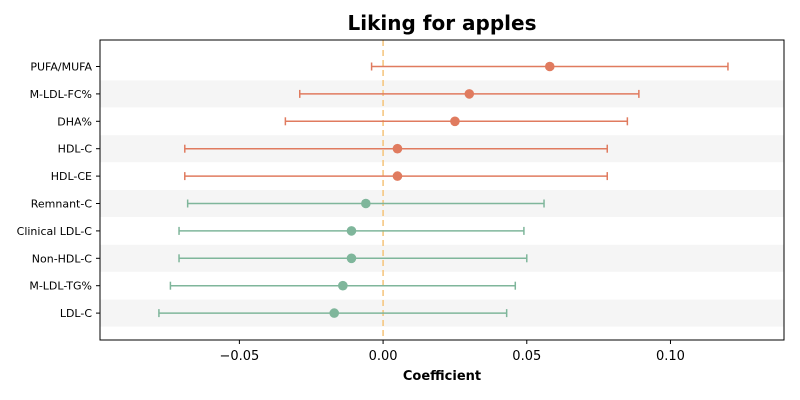 The height and width of the screenshot is (400, 800). What do you see at coordinates (62, 204) in the screenshot?
I see `y-tick-label-remnant-c: Remnant-C` at bounding box center [62, 204].